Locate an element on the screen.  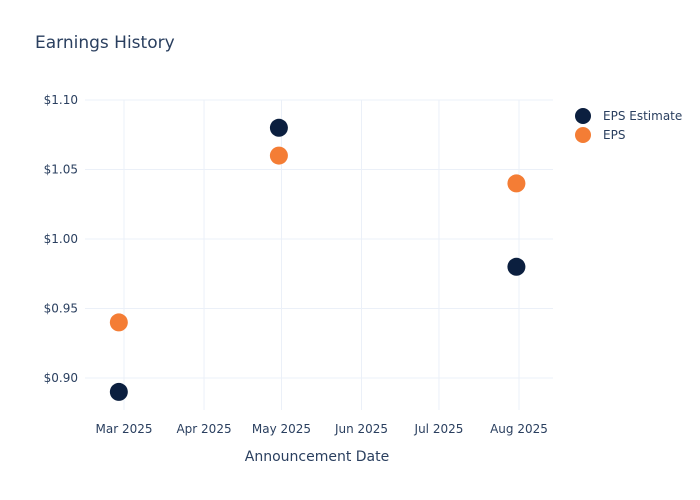
eps-marker-icon is located at coordinates (583, 134).